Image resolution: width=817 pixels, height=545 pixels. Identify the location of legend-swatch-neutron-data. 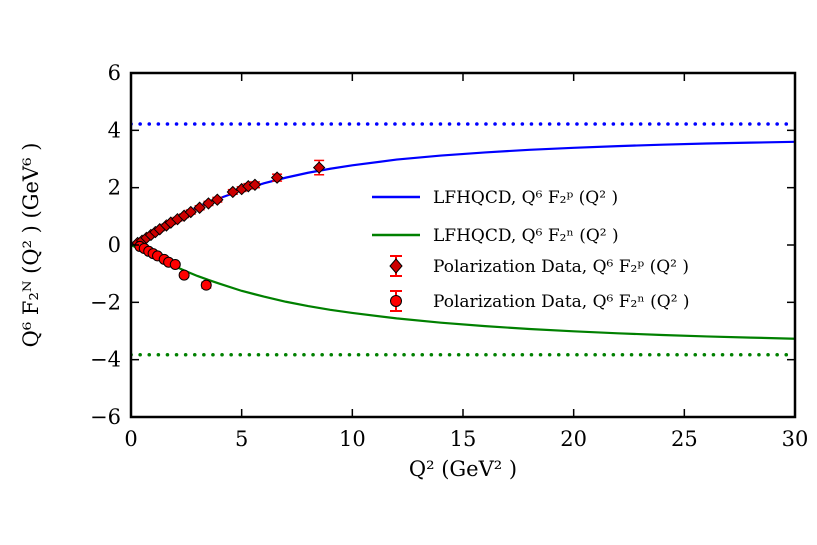
(396, 301).